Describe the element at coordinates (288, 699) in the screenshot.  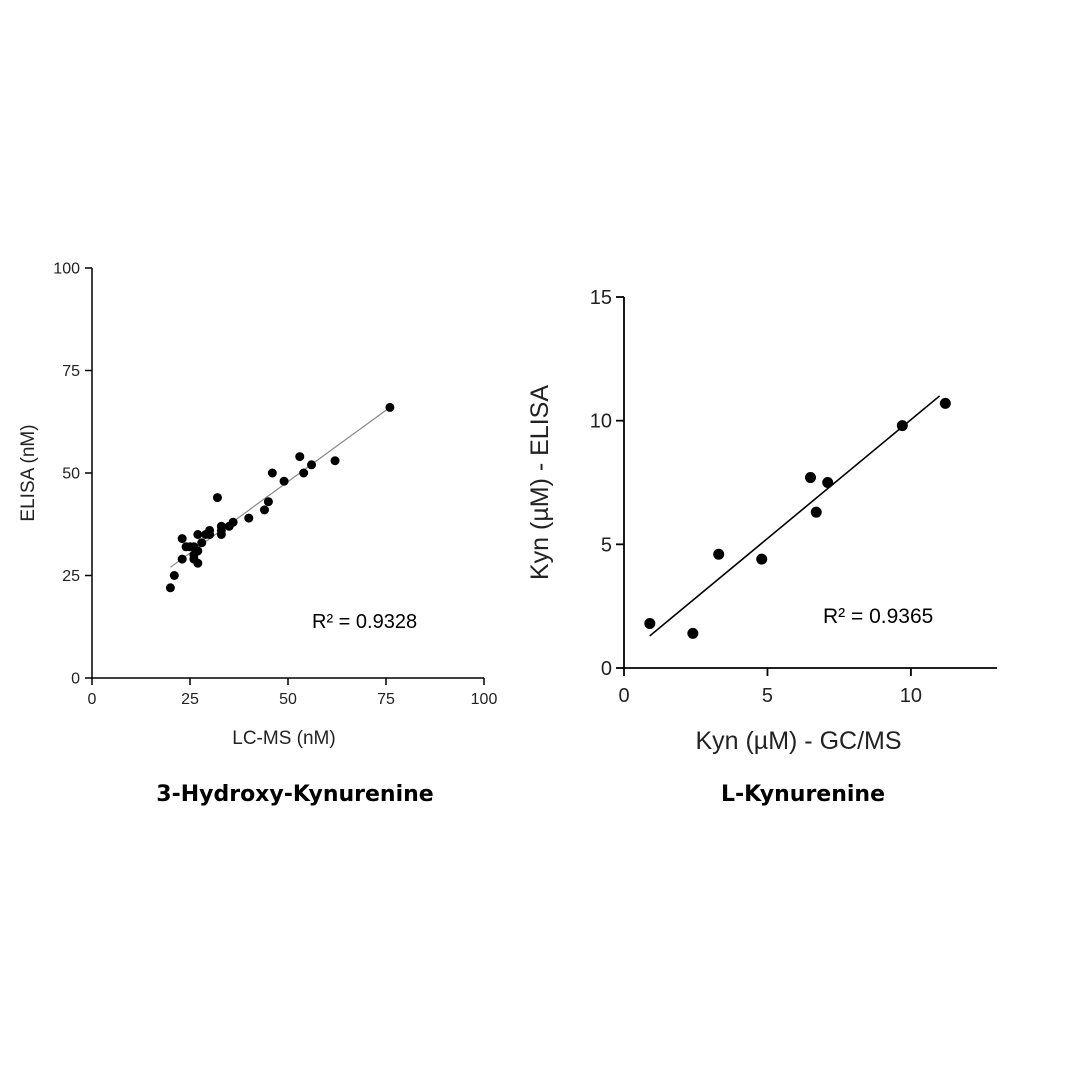
I see `x-tick-label: 50` at that location.